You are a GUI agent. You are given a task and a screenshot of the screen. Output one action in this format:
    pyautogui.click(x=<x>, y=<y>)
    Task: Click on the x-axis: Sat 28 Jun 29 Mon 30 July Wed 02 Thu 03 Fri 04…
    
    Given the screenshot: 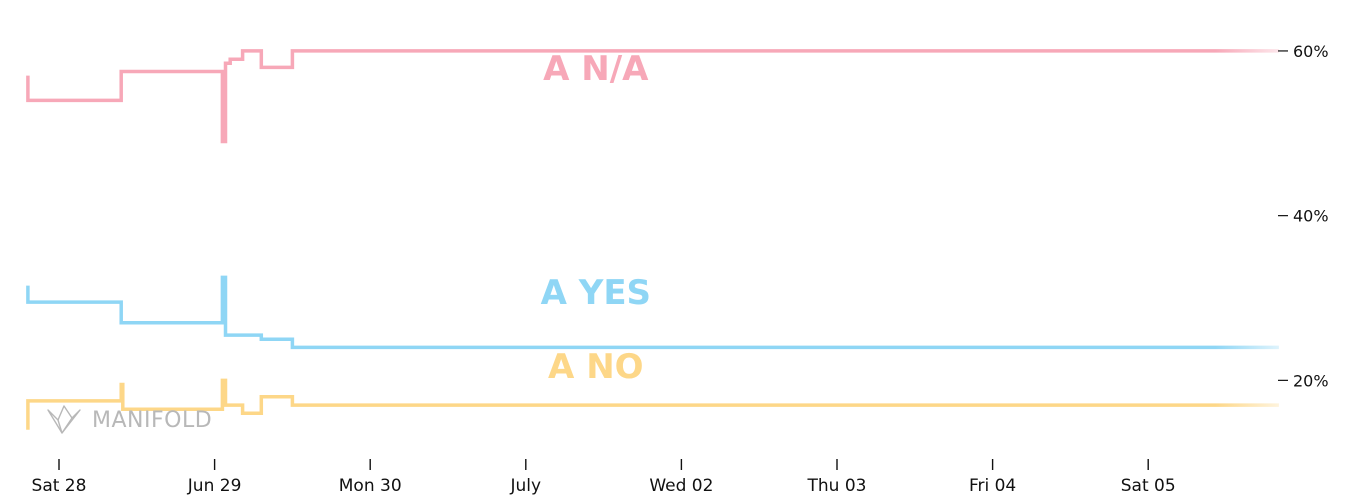 What is the action you would take?
    pyautogui.click(x=604, y=477)
    